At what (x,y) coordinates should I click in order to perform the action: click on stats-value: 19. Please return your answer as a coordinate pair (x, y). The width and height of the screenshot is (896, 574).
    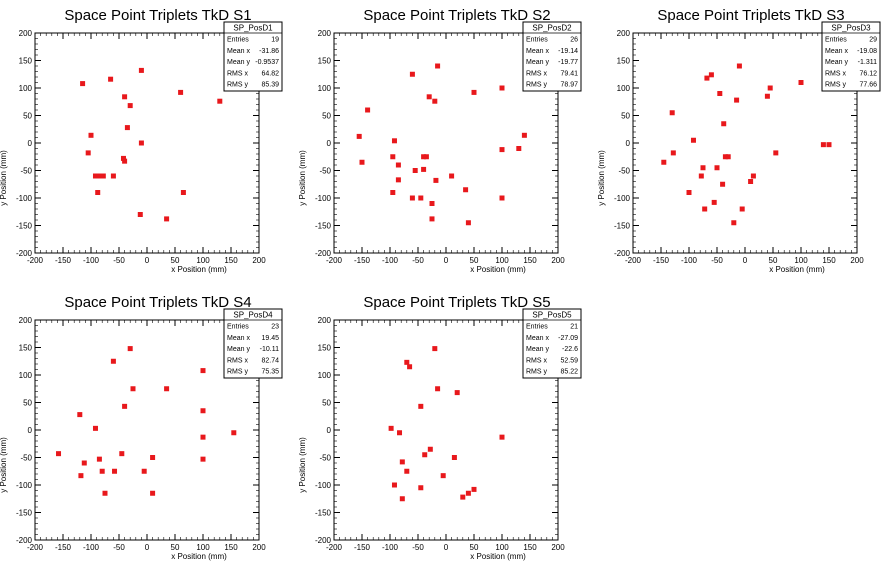
    Looking at the image, I should click on (275, 40).